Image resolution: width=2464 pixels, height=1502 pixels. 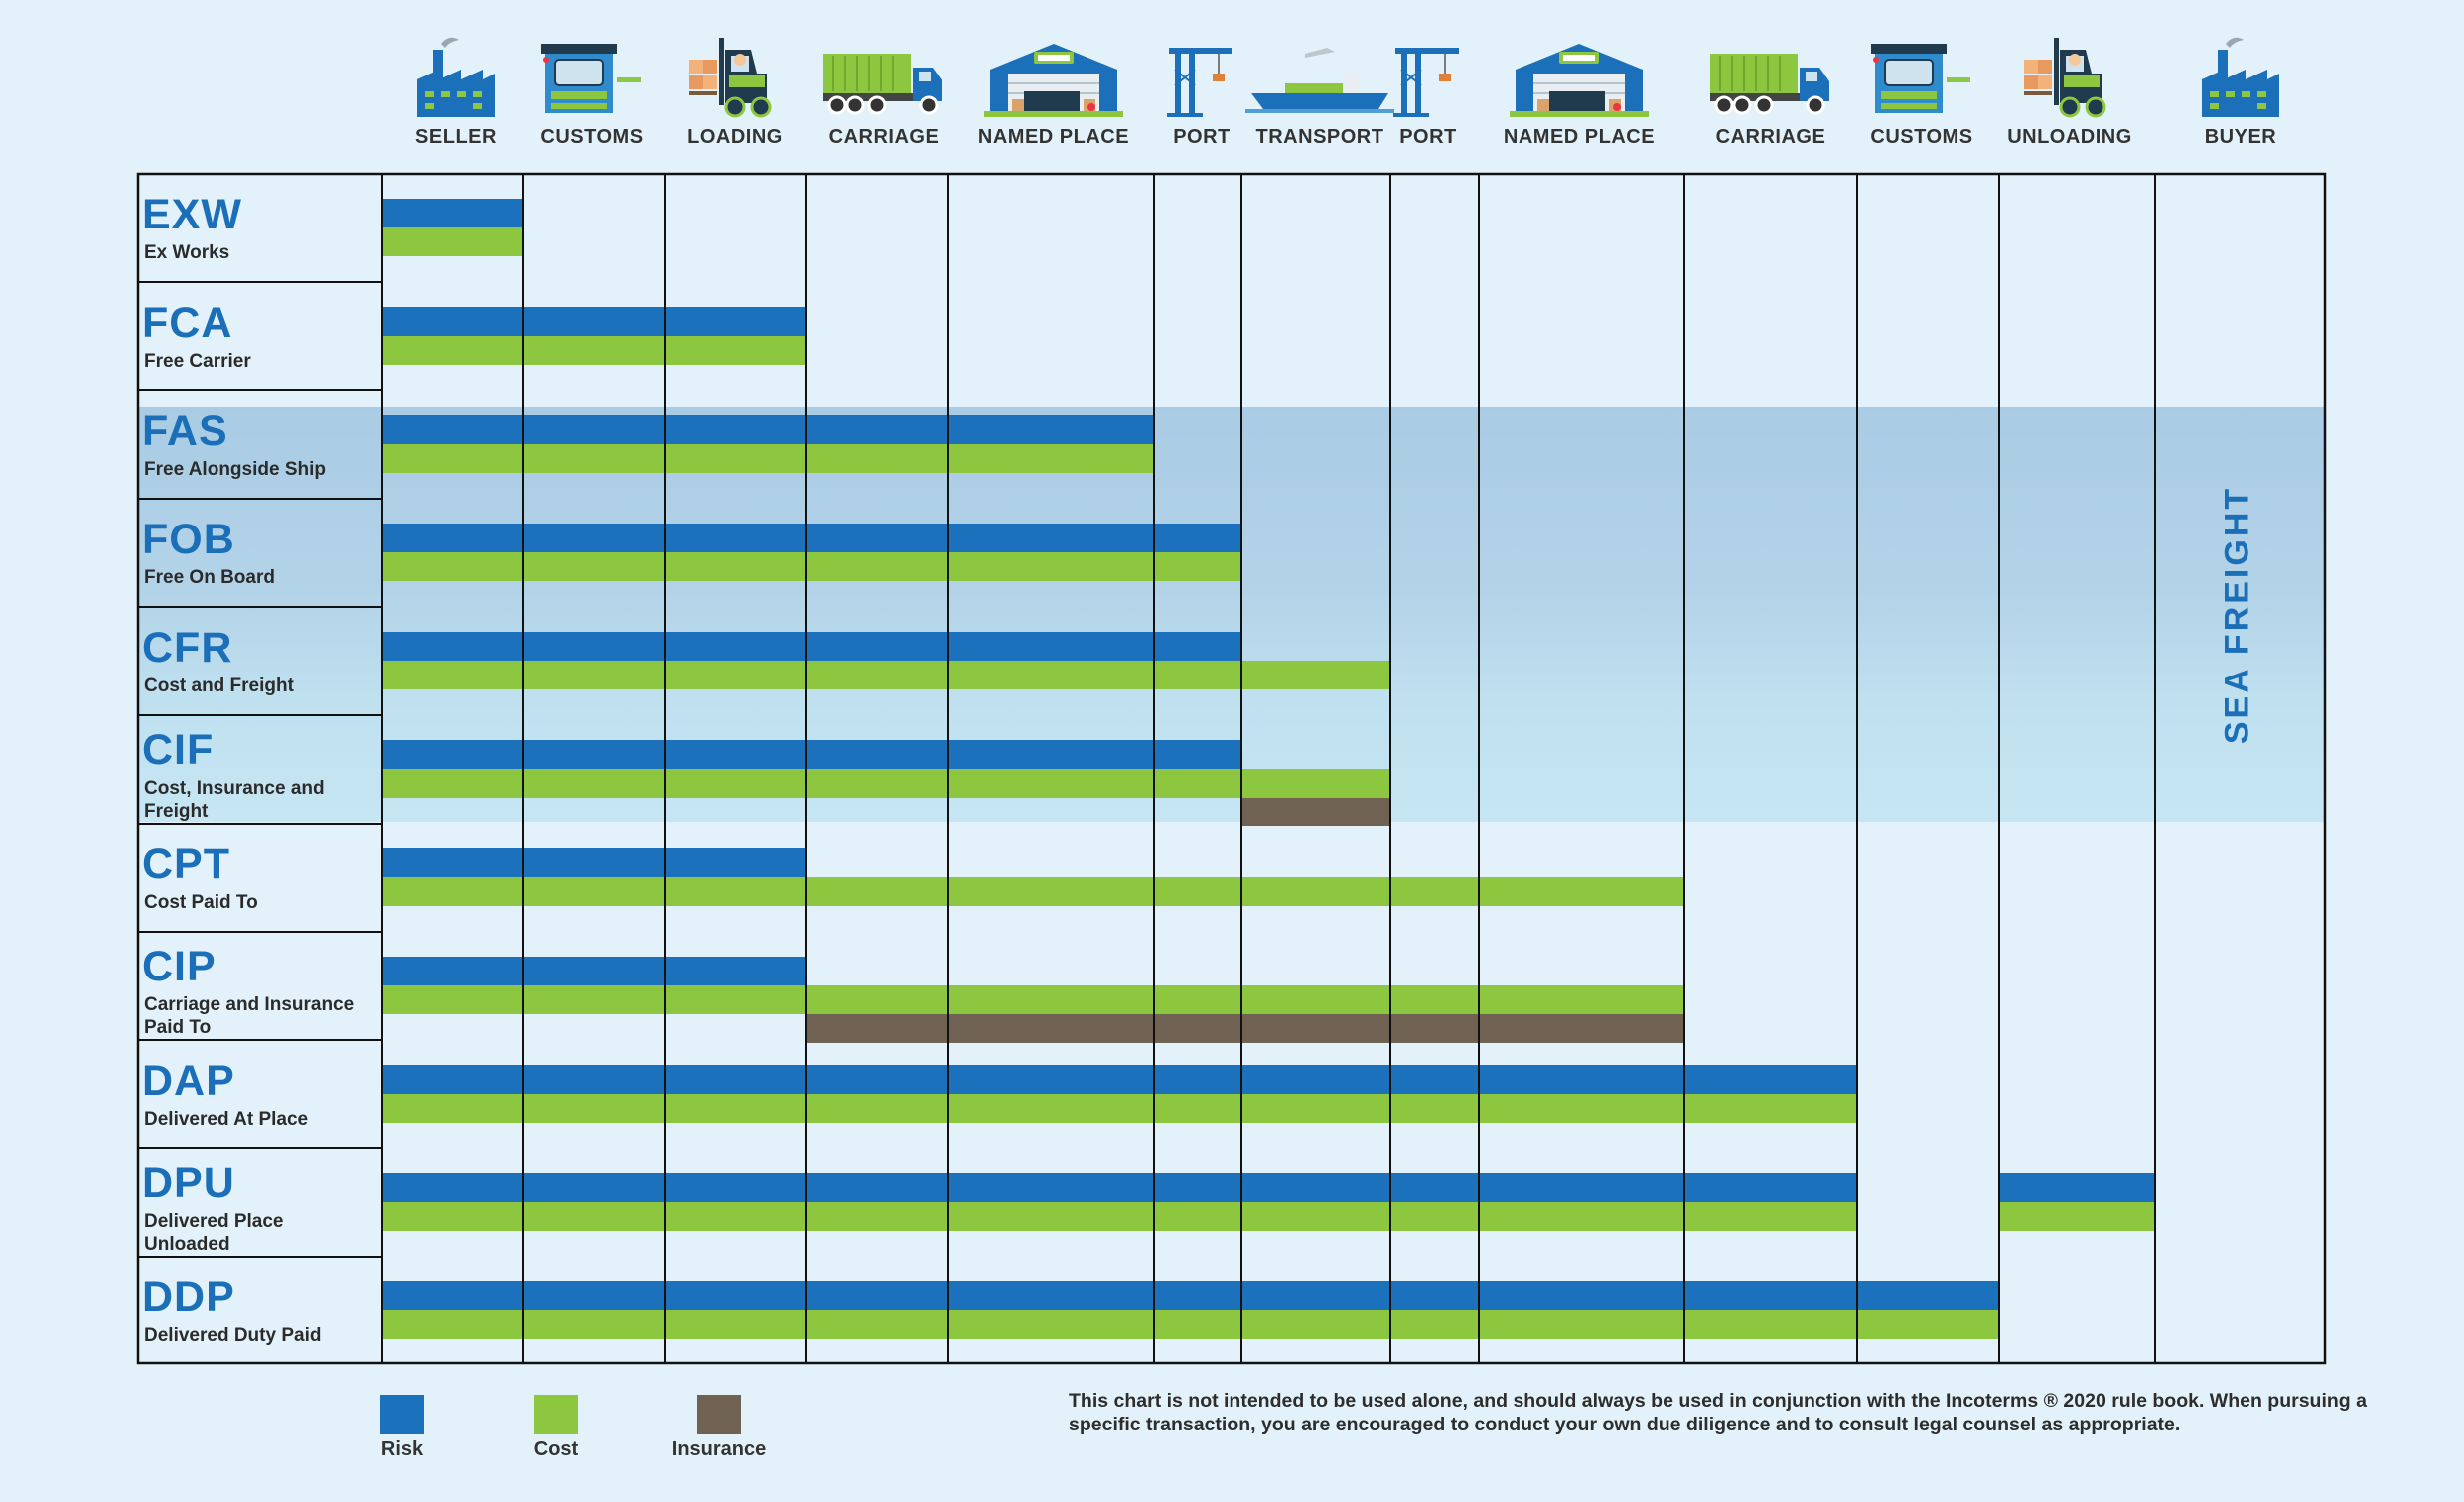 What do you see at coordinates (556, 1449) in the screenshot?
I see `cost-legend-label: Cost` at bounding box center [556, 1449].